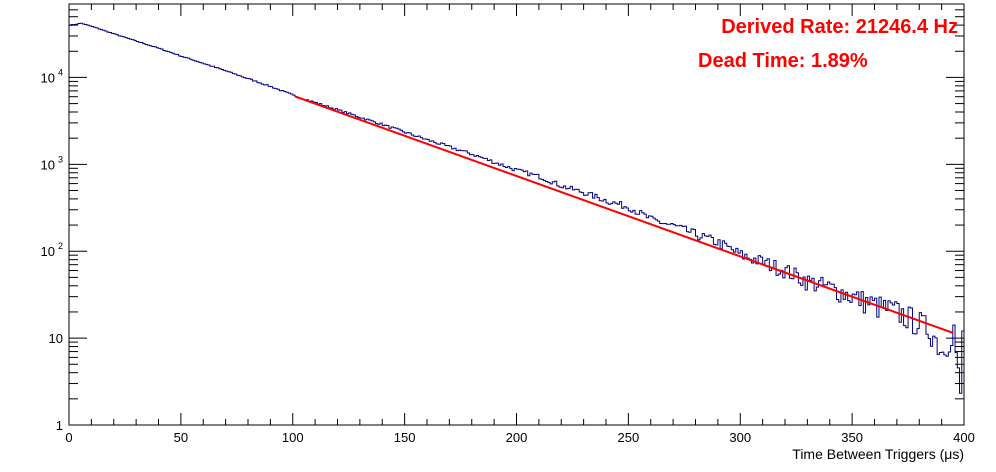 The height and width of the screenshot is (472, 996). Describe the element at coordinates (60, 159) in the screenshot. I see `y-tick-exponent: 3` at that location.